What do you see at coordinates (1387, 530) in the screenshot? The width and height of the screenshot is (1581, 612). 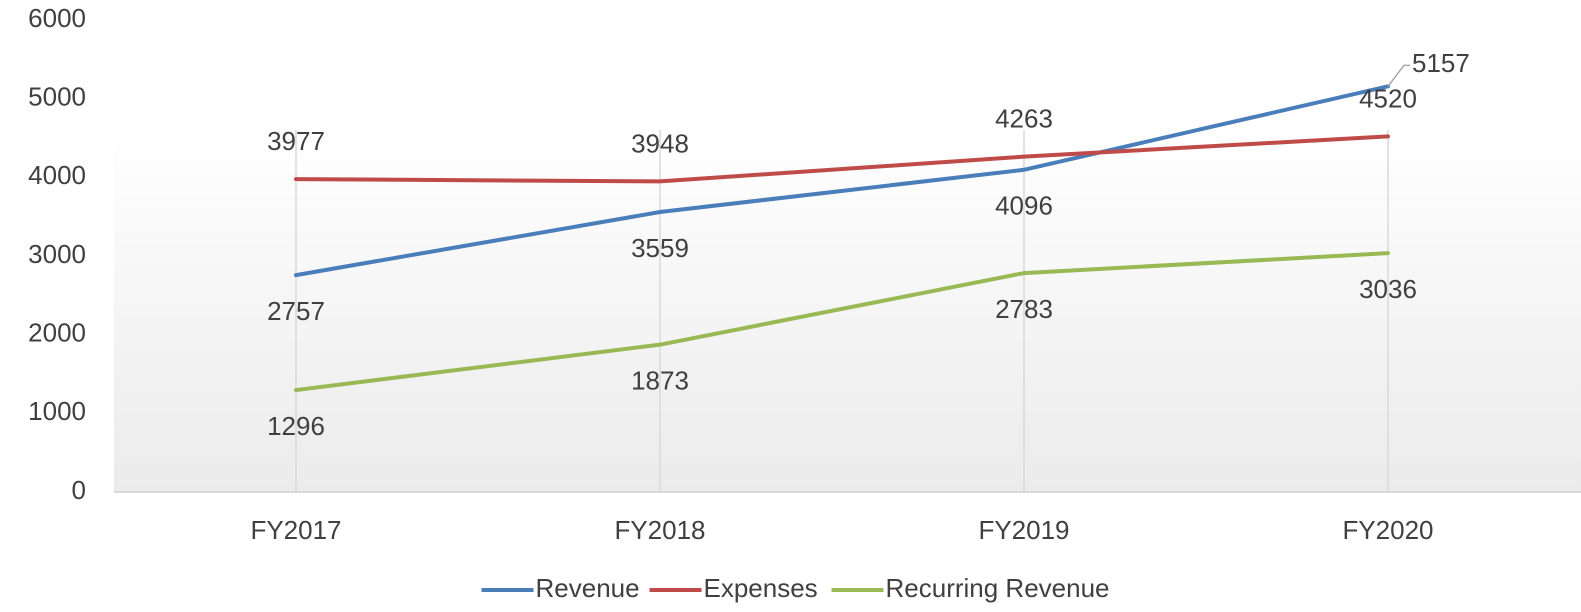 I see `x-tick-label: FY2020` at bounding box center [1387, 530].